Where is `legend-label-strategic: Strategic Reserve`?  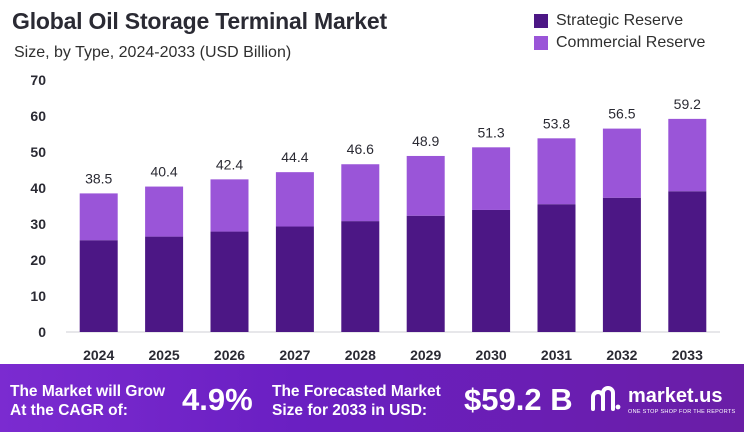 legend-label-strategic: Strategic Reserve is located at coordinates (620, 20).